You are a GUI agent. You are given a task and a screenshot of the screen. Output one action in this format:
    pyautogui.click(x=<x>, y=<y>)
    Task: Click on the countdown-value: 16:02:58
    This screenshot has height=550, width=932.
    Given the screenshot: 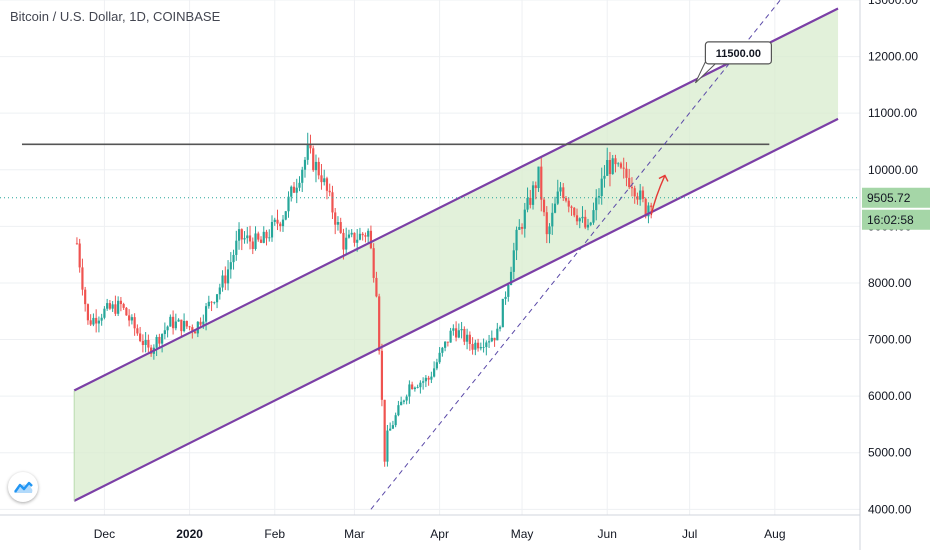 What is the action you would take?
    pyautogui.click(x=890, y=220)
    